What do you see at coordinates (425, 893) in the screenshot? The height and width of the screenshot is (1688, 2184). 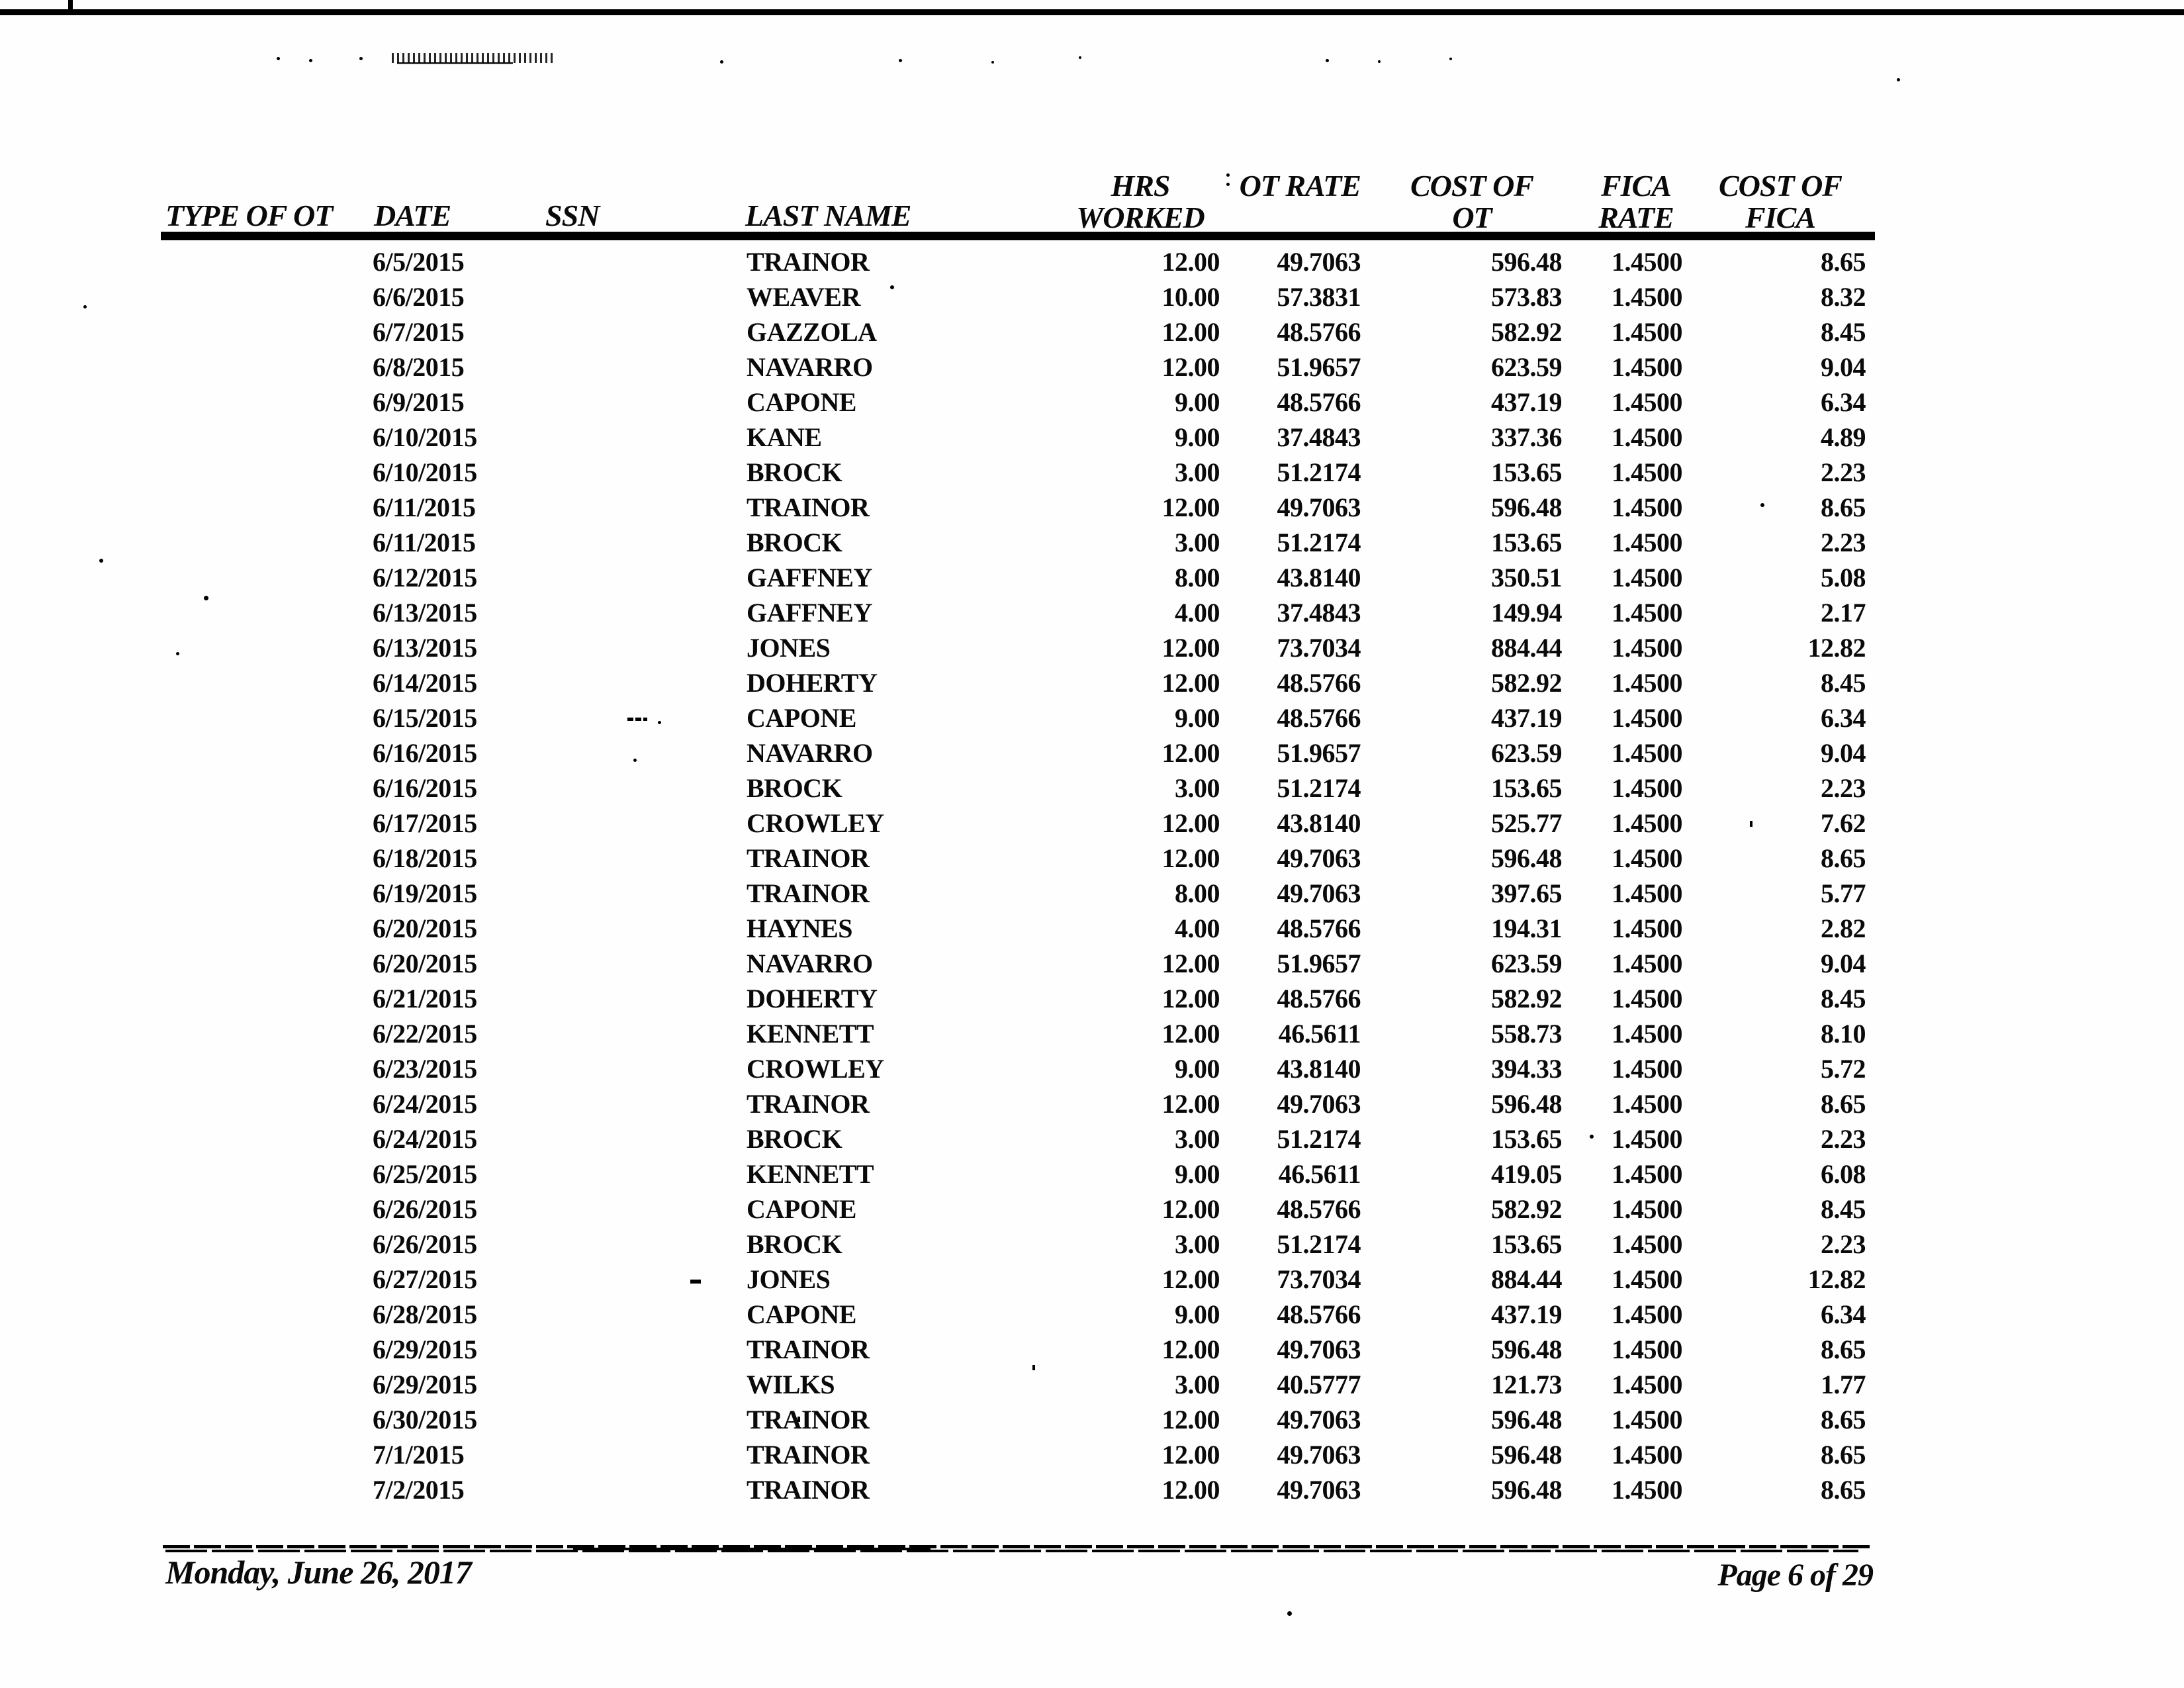 I see `row-cell-date: 6/19/2015` at bounding box center [425, 893].